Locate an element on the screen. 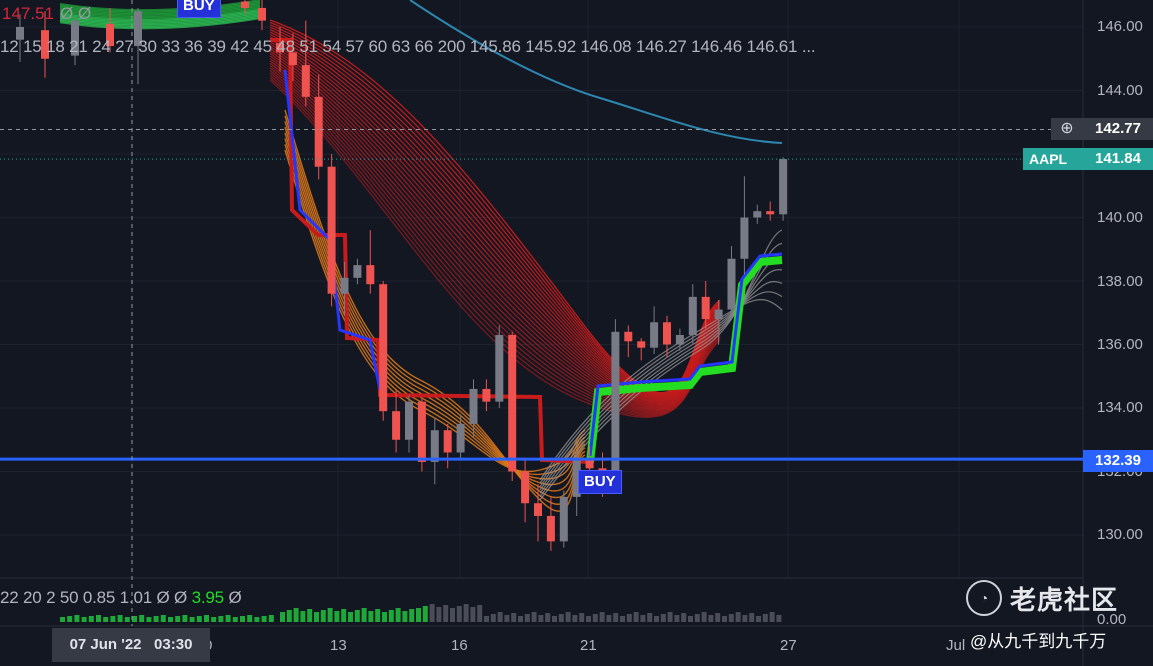  volume-legend-values: 22 20 2 50 0.85 1.01 Ø Ø is located at coordinates (94, 597).